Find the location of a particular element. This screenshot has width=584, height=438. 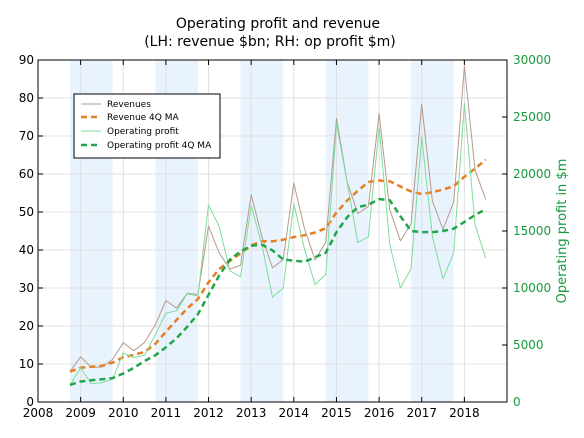

x-tick-label-2012: 2012 is located at coordinates (208, 413).